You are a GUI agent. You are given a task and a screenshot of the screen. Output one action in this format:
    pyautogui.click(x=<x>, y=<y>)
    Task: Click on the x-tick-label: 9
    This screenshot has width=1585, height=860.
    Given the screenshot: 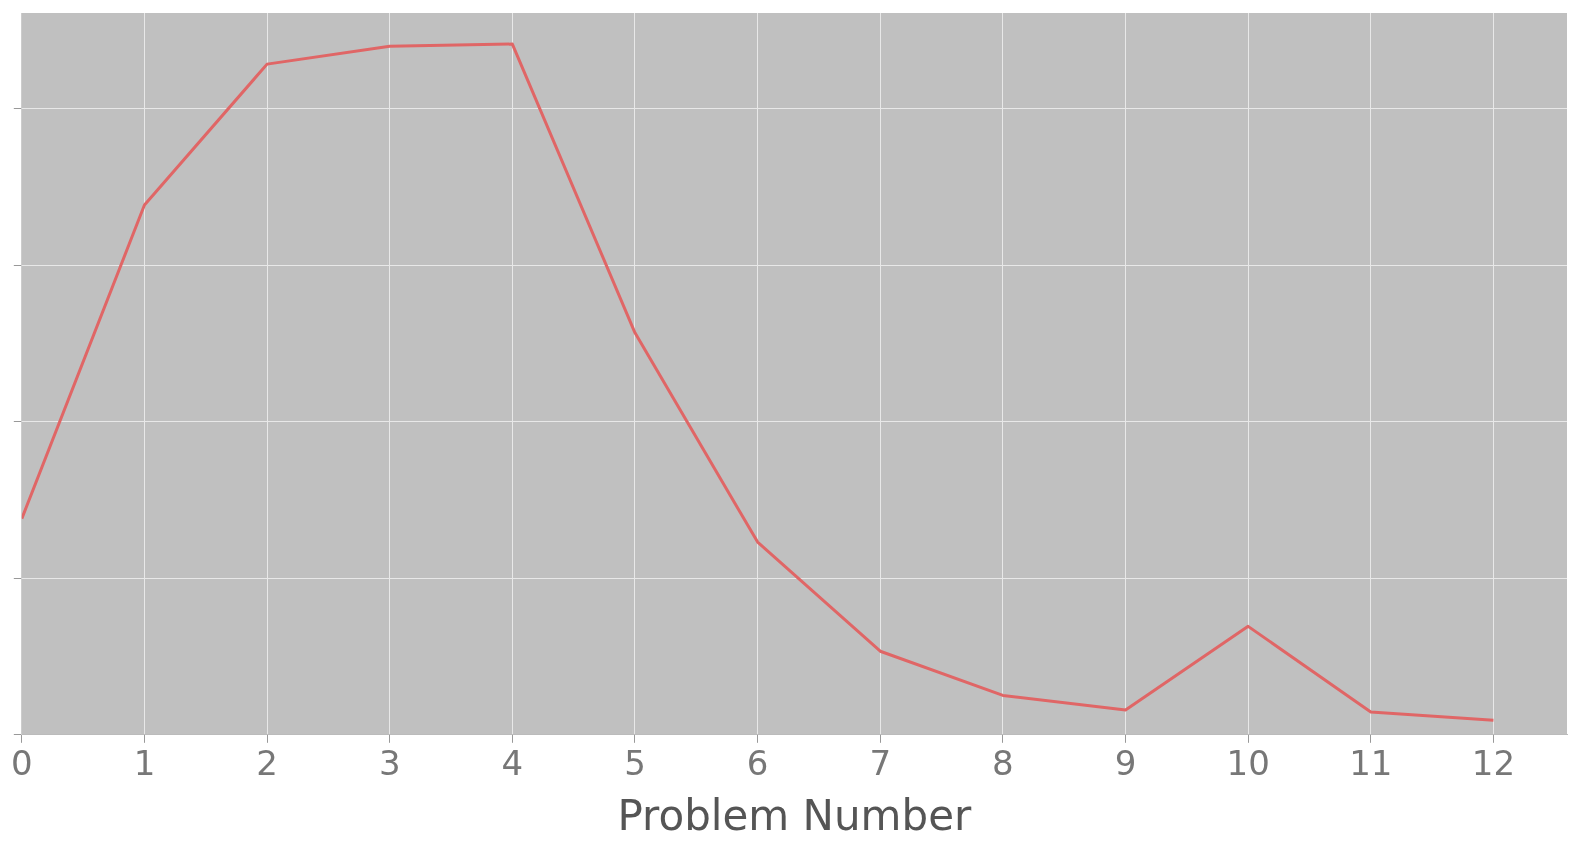 What is the action you would take?
    pyautogui.click(x=1125, y=763)
    